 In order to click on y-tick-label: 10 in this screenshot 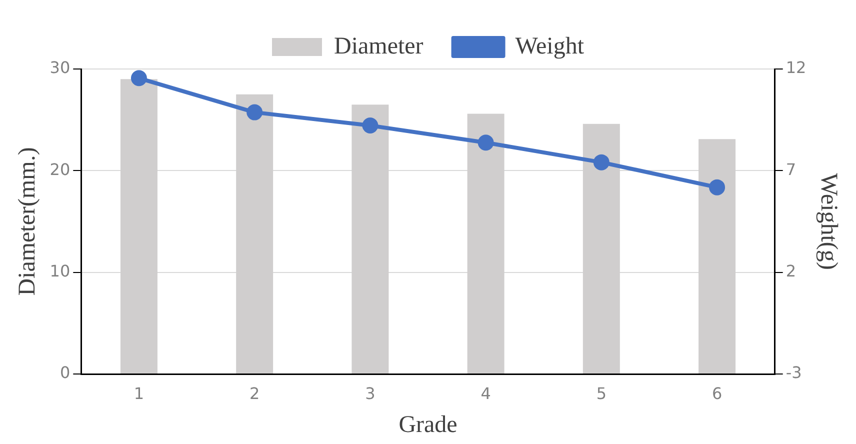, I will do `click(60, 270)`.